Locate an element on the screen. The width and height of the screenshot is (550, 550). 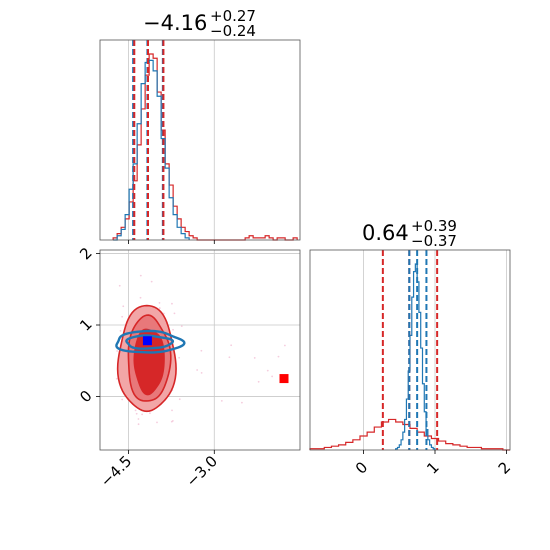
y-tick-label: 1 is located at coordinates (85, 324).